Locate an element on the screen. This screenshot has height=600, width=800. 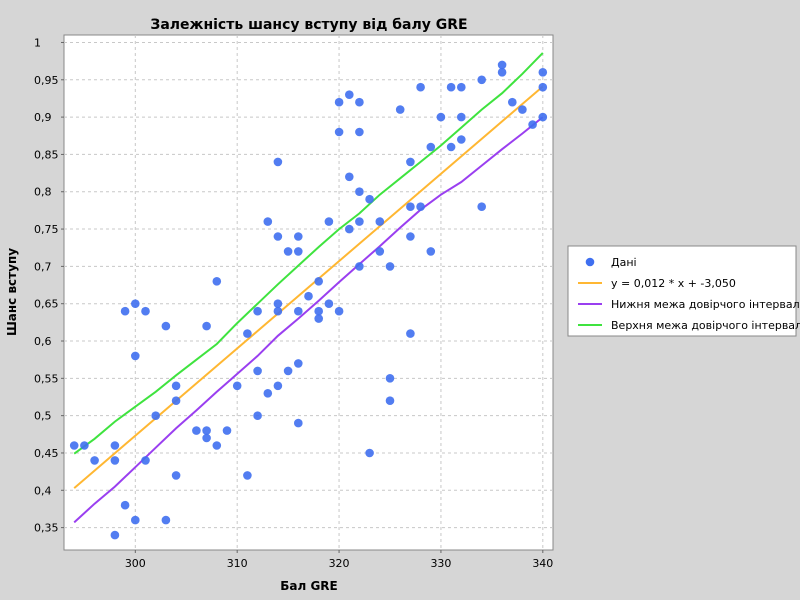
x-tick-label: 300 is located at coordinates (135, 563).